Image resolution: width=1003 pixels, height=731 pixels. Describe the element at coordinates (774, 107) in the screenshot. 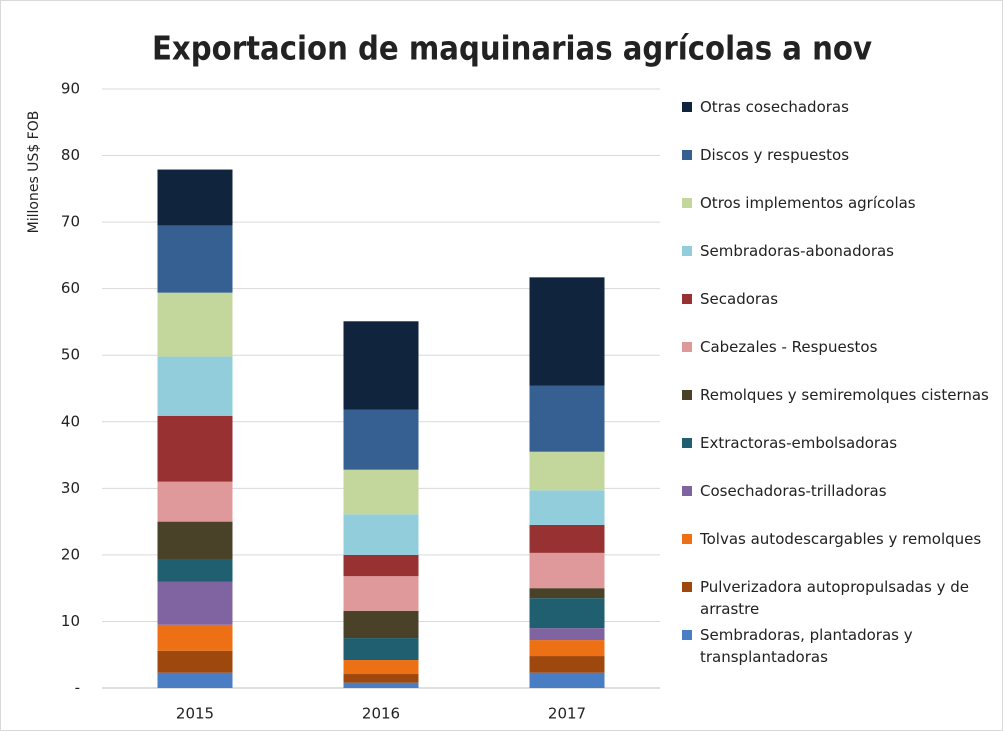

I see `legend-label: Otras cosechadoras` at that location.